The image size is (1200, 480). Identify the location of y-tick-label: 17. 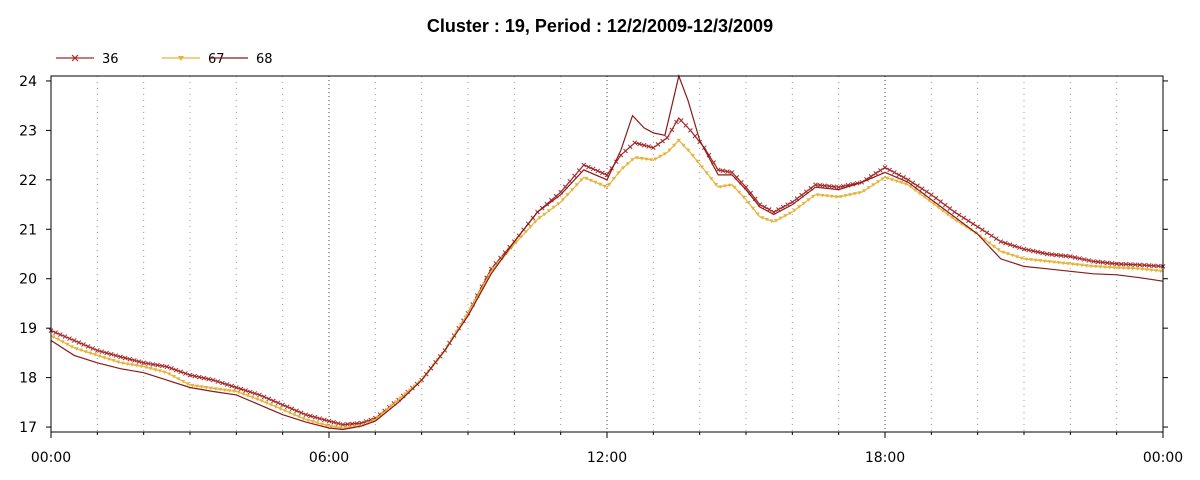
(28, 428).